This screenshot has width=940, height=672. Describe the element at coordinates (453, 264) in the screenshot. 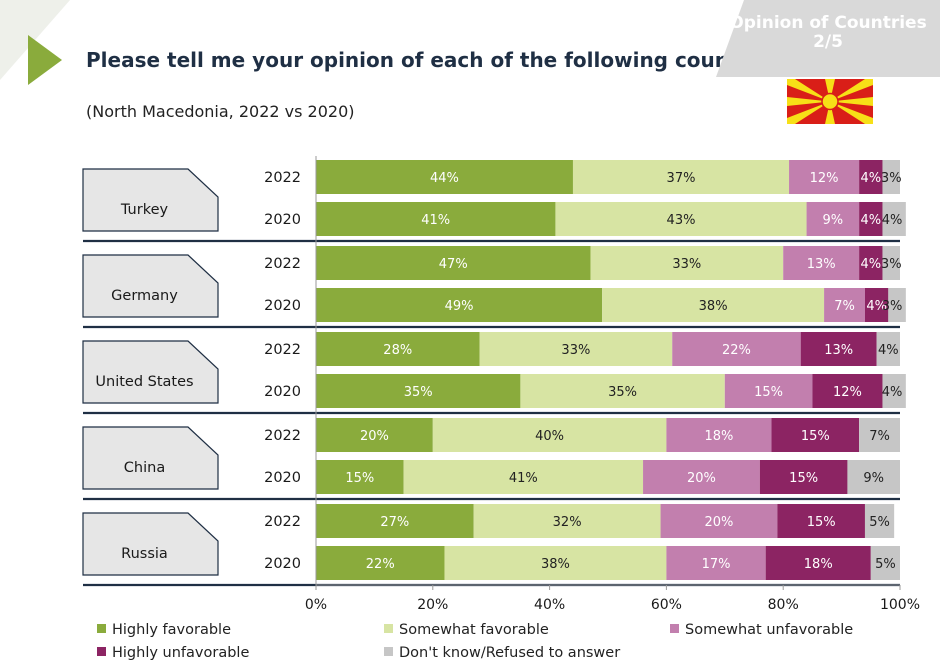

I see `data-label: 47%` at that location.